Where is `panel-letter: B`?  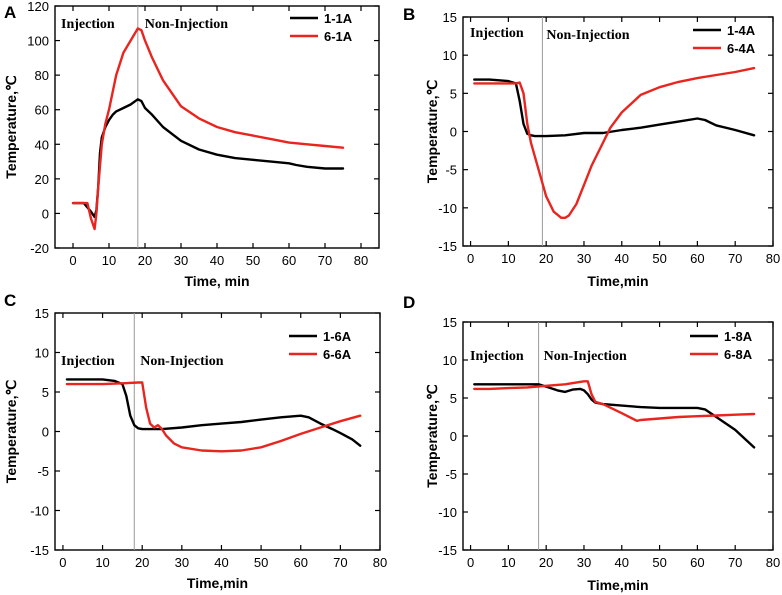 panel-letter: B is located at coordinates (409, 14).